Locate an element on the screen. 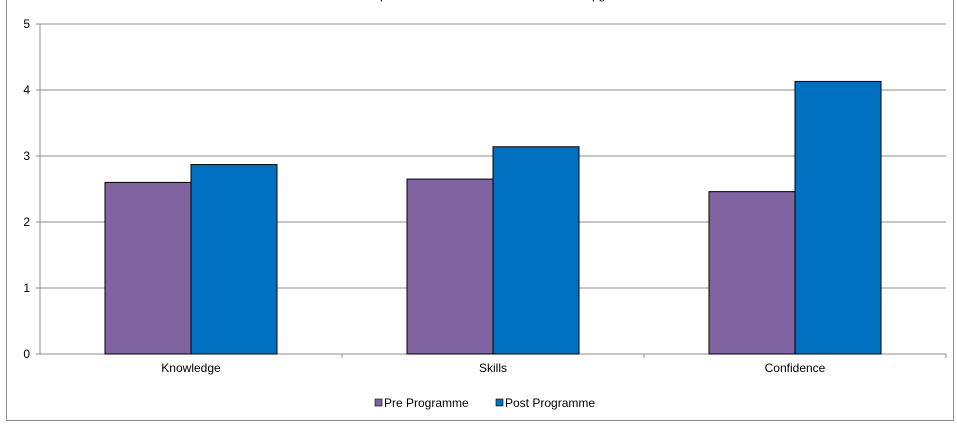  title-fragment: pg is located at coordinates (598, 1).